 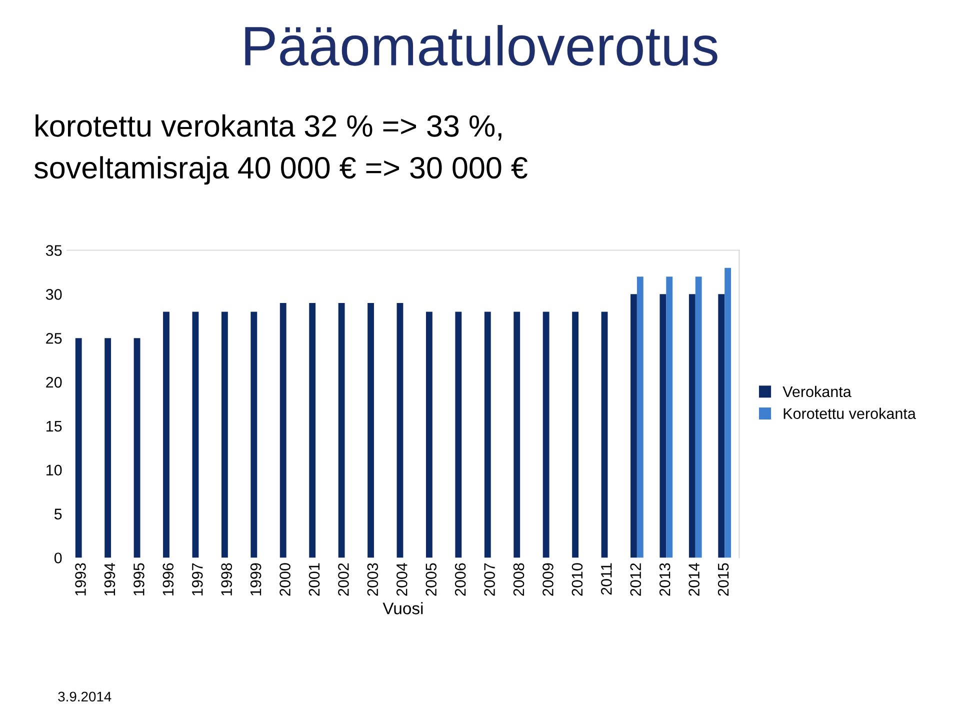 What do you see at coordinates (226, 579) in the screenshot?
I see `x-tick-label: 1998` at bounding box center [226, 579].